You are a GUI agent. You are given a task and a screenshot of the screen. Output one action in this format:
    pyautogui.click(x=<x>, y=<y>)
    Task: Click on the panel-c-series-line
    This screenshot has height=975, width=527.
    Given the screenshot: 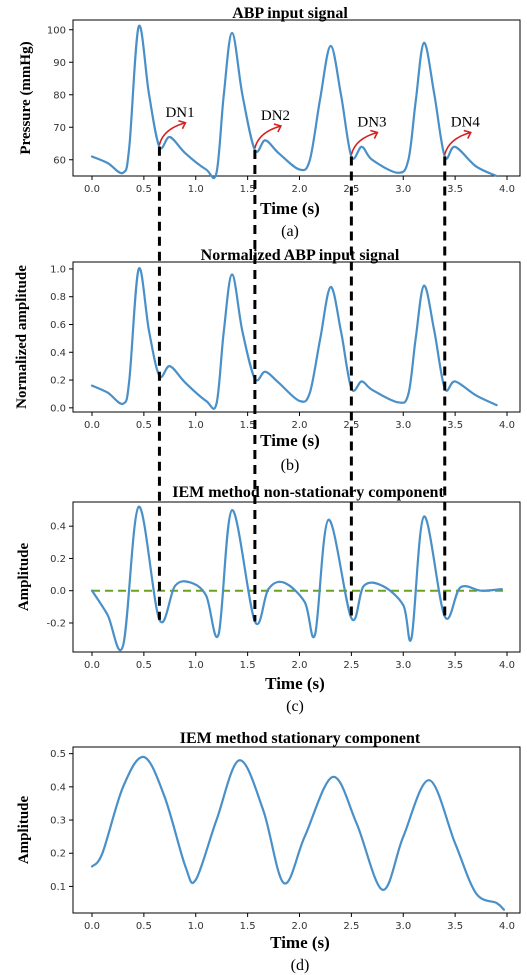 What is the action you would take?
    pyautogui.click(x=296, y=578)
    